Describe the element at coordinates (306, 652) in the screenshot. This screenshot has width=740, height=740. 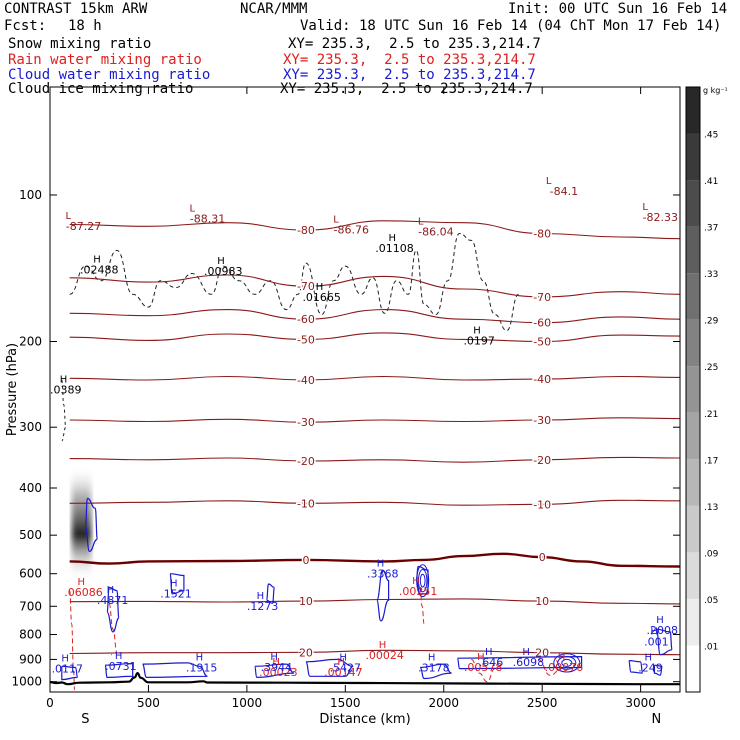
I see `isotherm-label: 20` at that location.